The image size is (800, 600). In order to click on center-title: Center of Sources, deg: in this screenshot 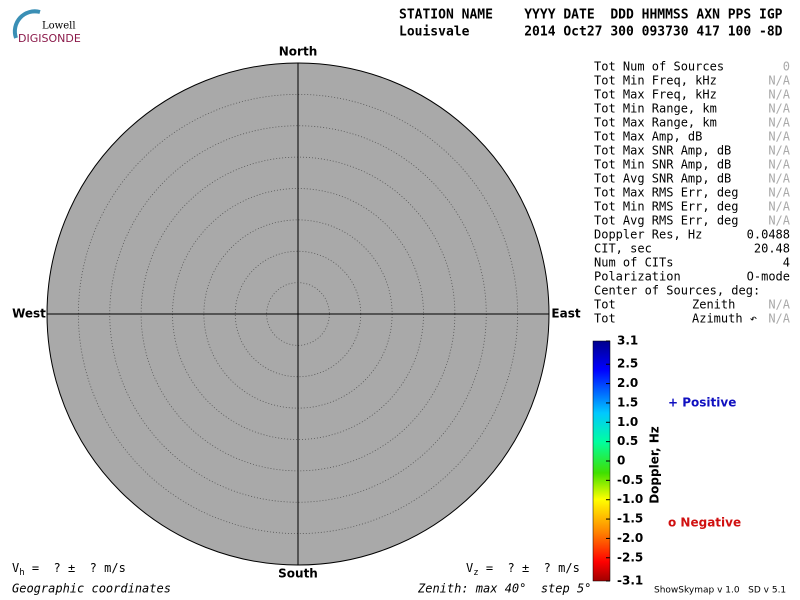, I will do `click(677, 291)`.